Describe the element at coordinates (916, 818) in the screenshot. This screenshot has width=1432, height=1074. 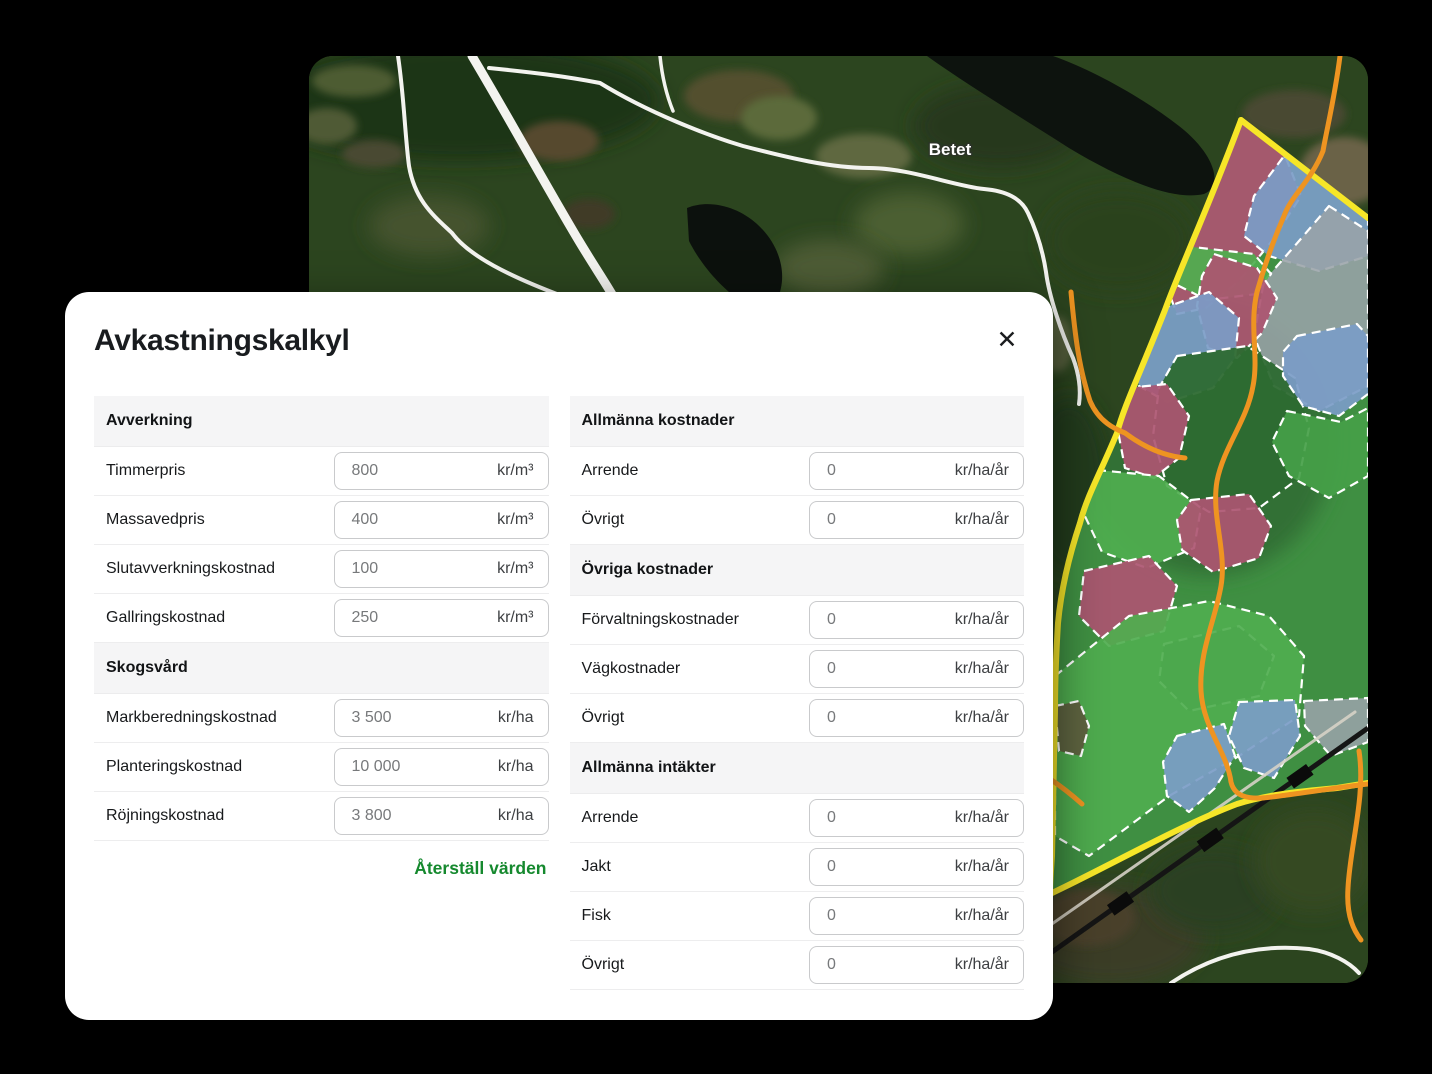
I see `arrende-intakt-input: 0 kr/ha/år` at that location.